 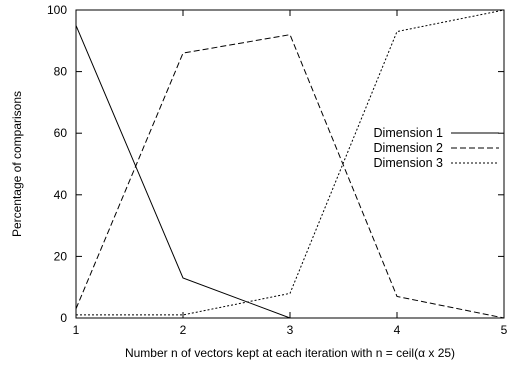 What do you see at coordinates (57, 10) in the screenshot?
I see `y-tick-label: 100` at bounding box center [57, 10].